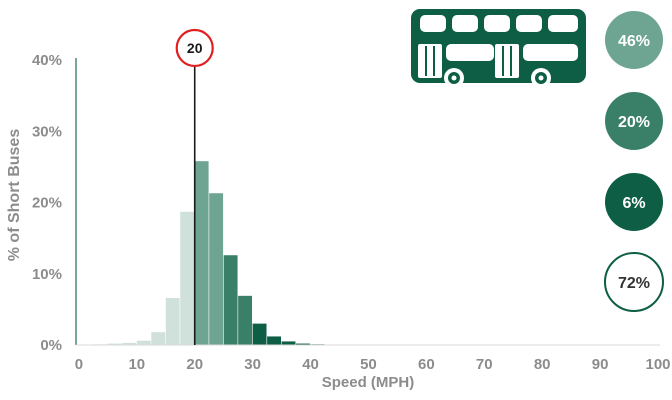 This screenshot has width=672, height=400. I want to click on speed-limit-sign-label: 20, so click(195, 48).